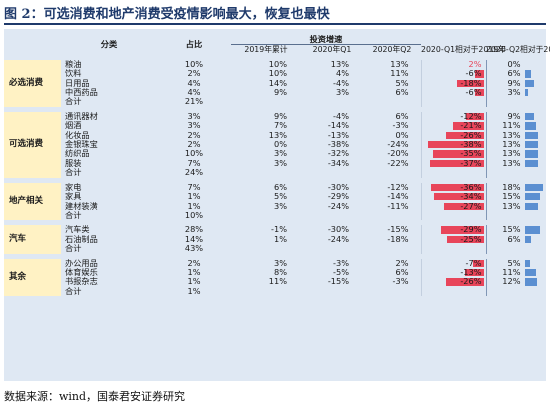  What do you see at coordinates (32, 239) in the screenshot?
I see `section-label: 汽车` at bounding box center [32, 239].